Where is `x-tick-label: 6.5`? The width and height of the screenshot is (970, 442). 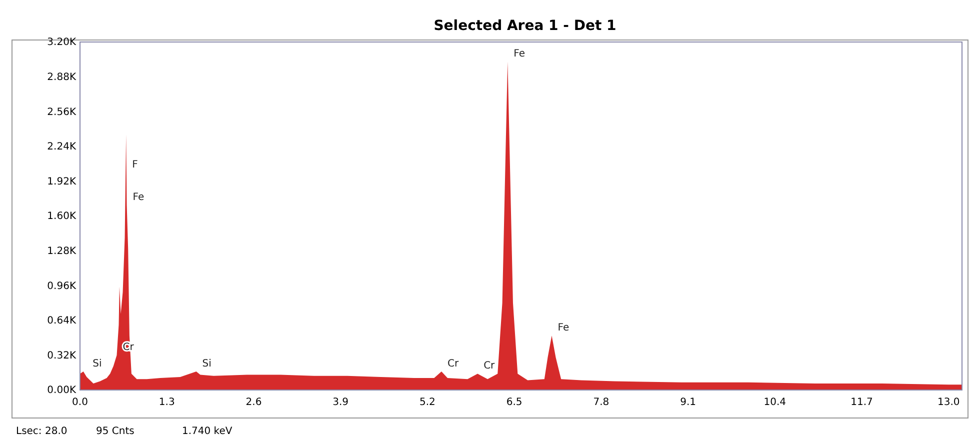
x-tick-label: 6.5 is located at coordinates (514, 402).